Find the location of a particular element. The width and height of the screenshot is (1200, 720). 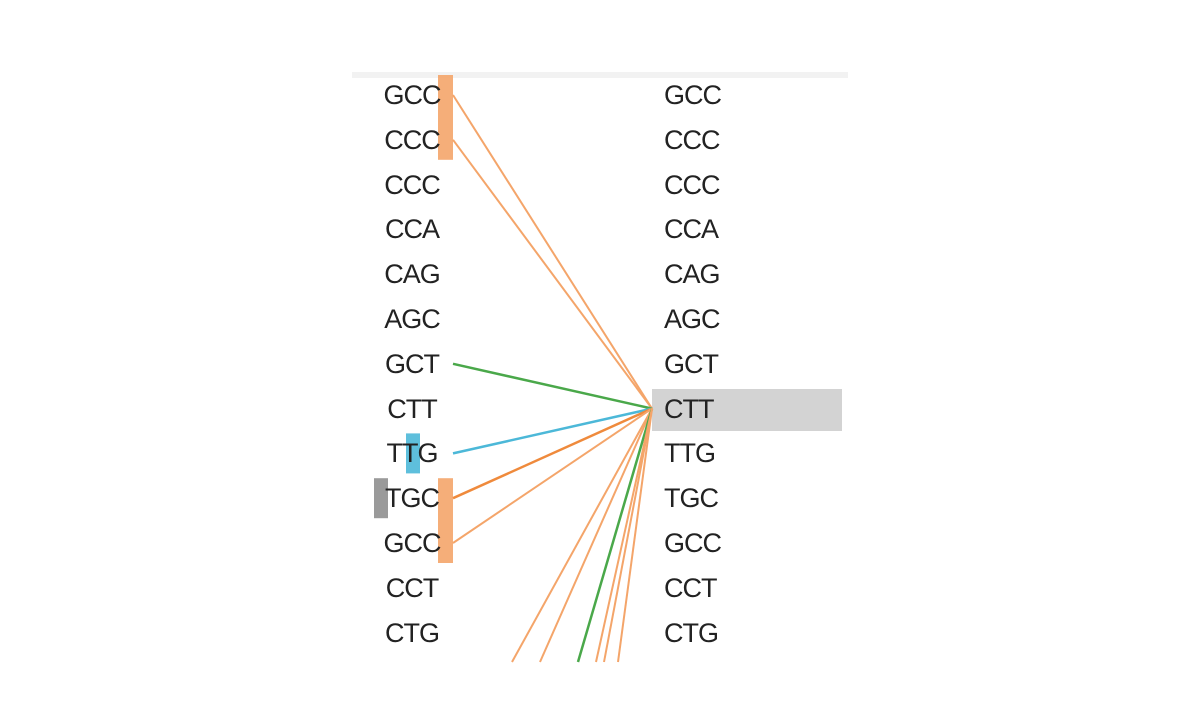

left-codon: CCA is located at coordinates (412, 229).